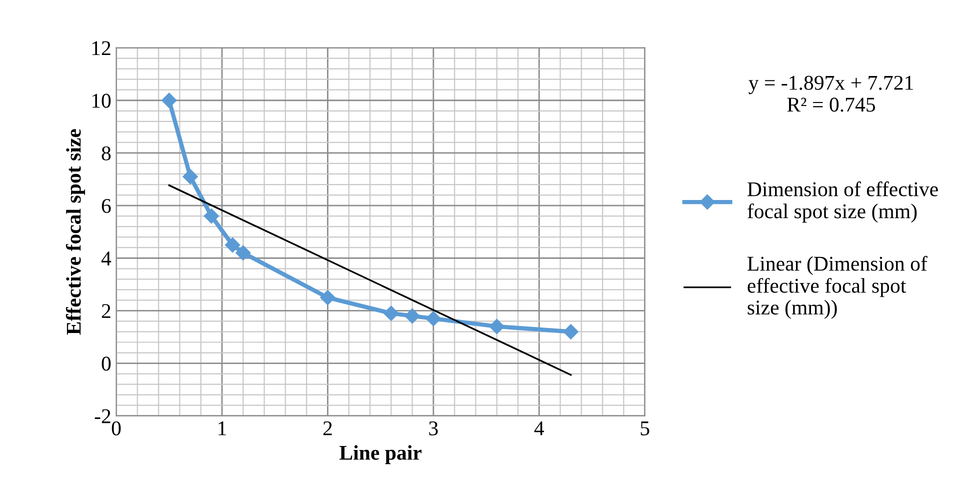  What do you see at coordinates (101, 48) in the screenshot?
I see `y-tick-label: 12` at bounding box center [101, 48].